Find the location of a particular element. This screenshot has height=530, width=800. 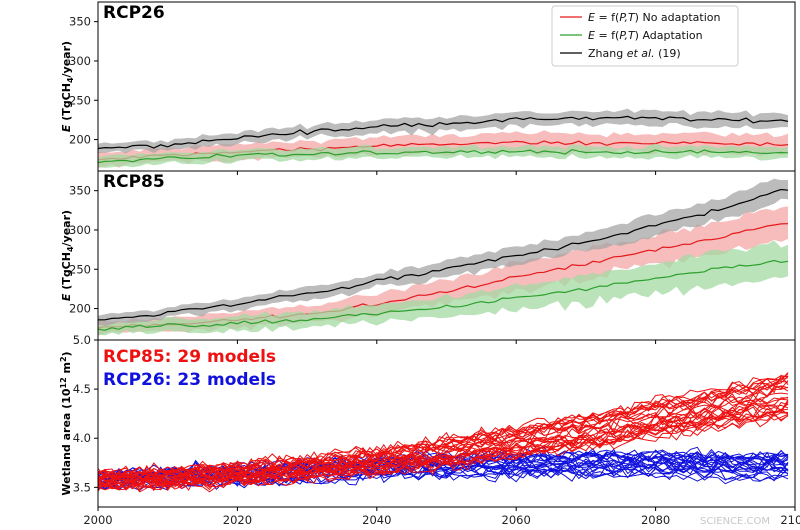

panel-title: RCP26 is located at coordinates (134, 13).